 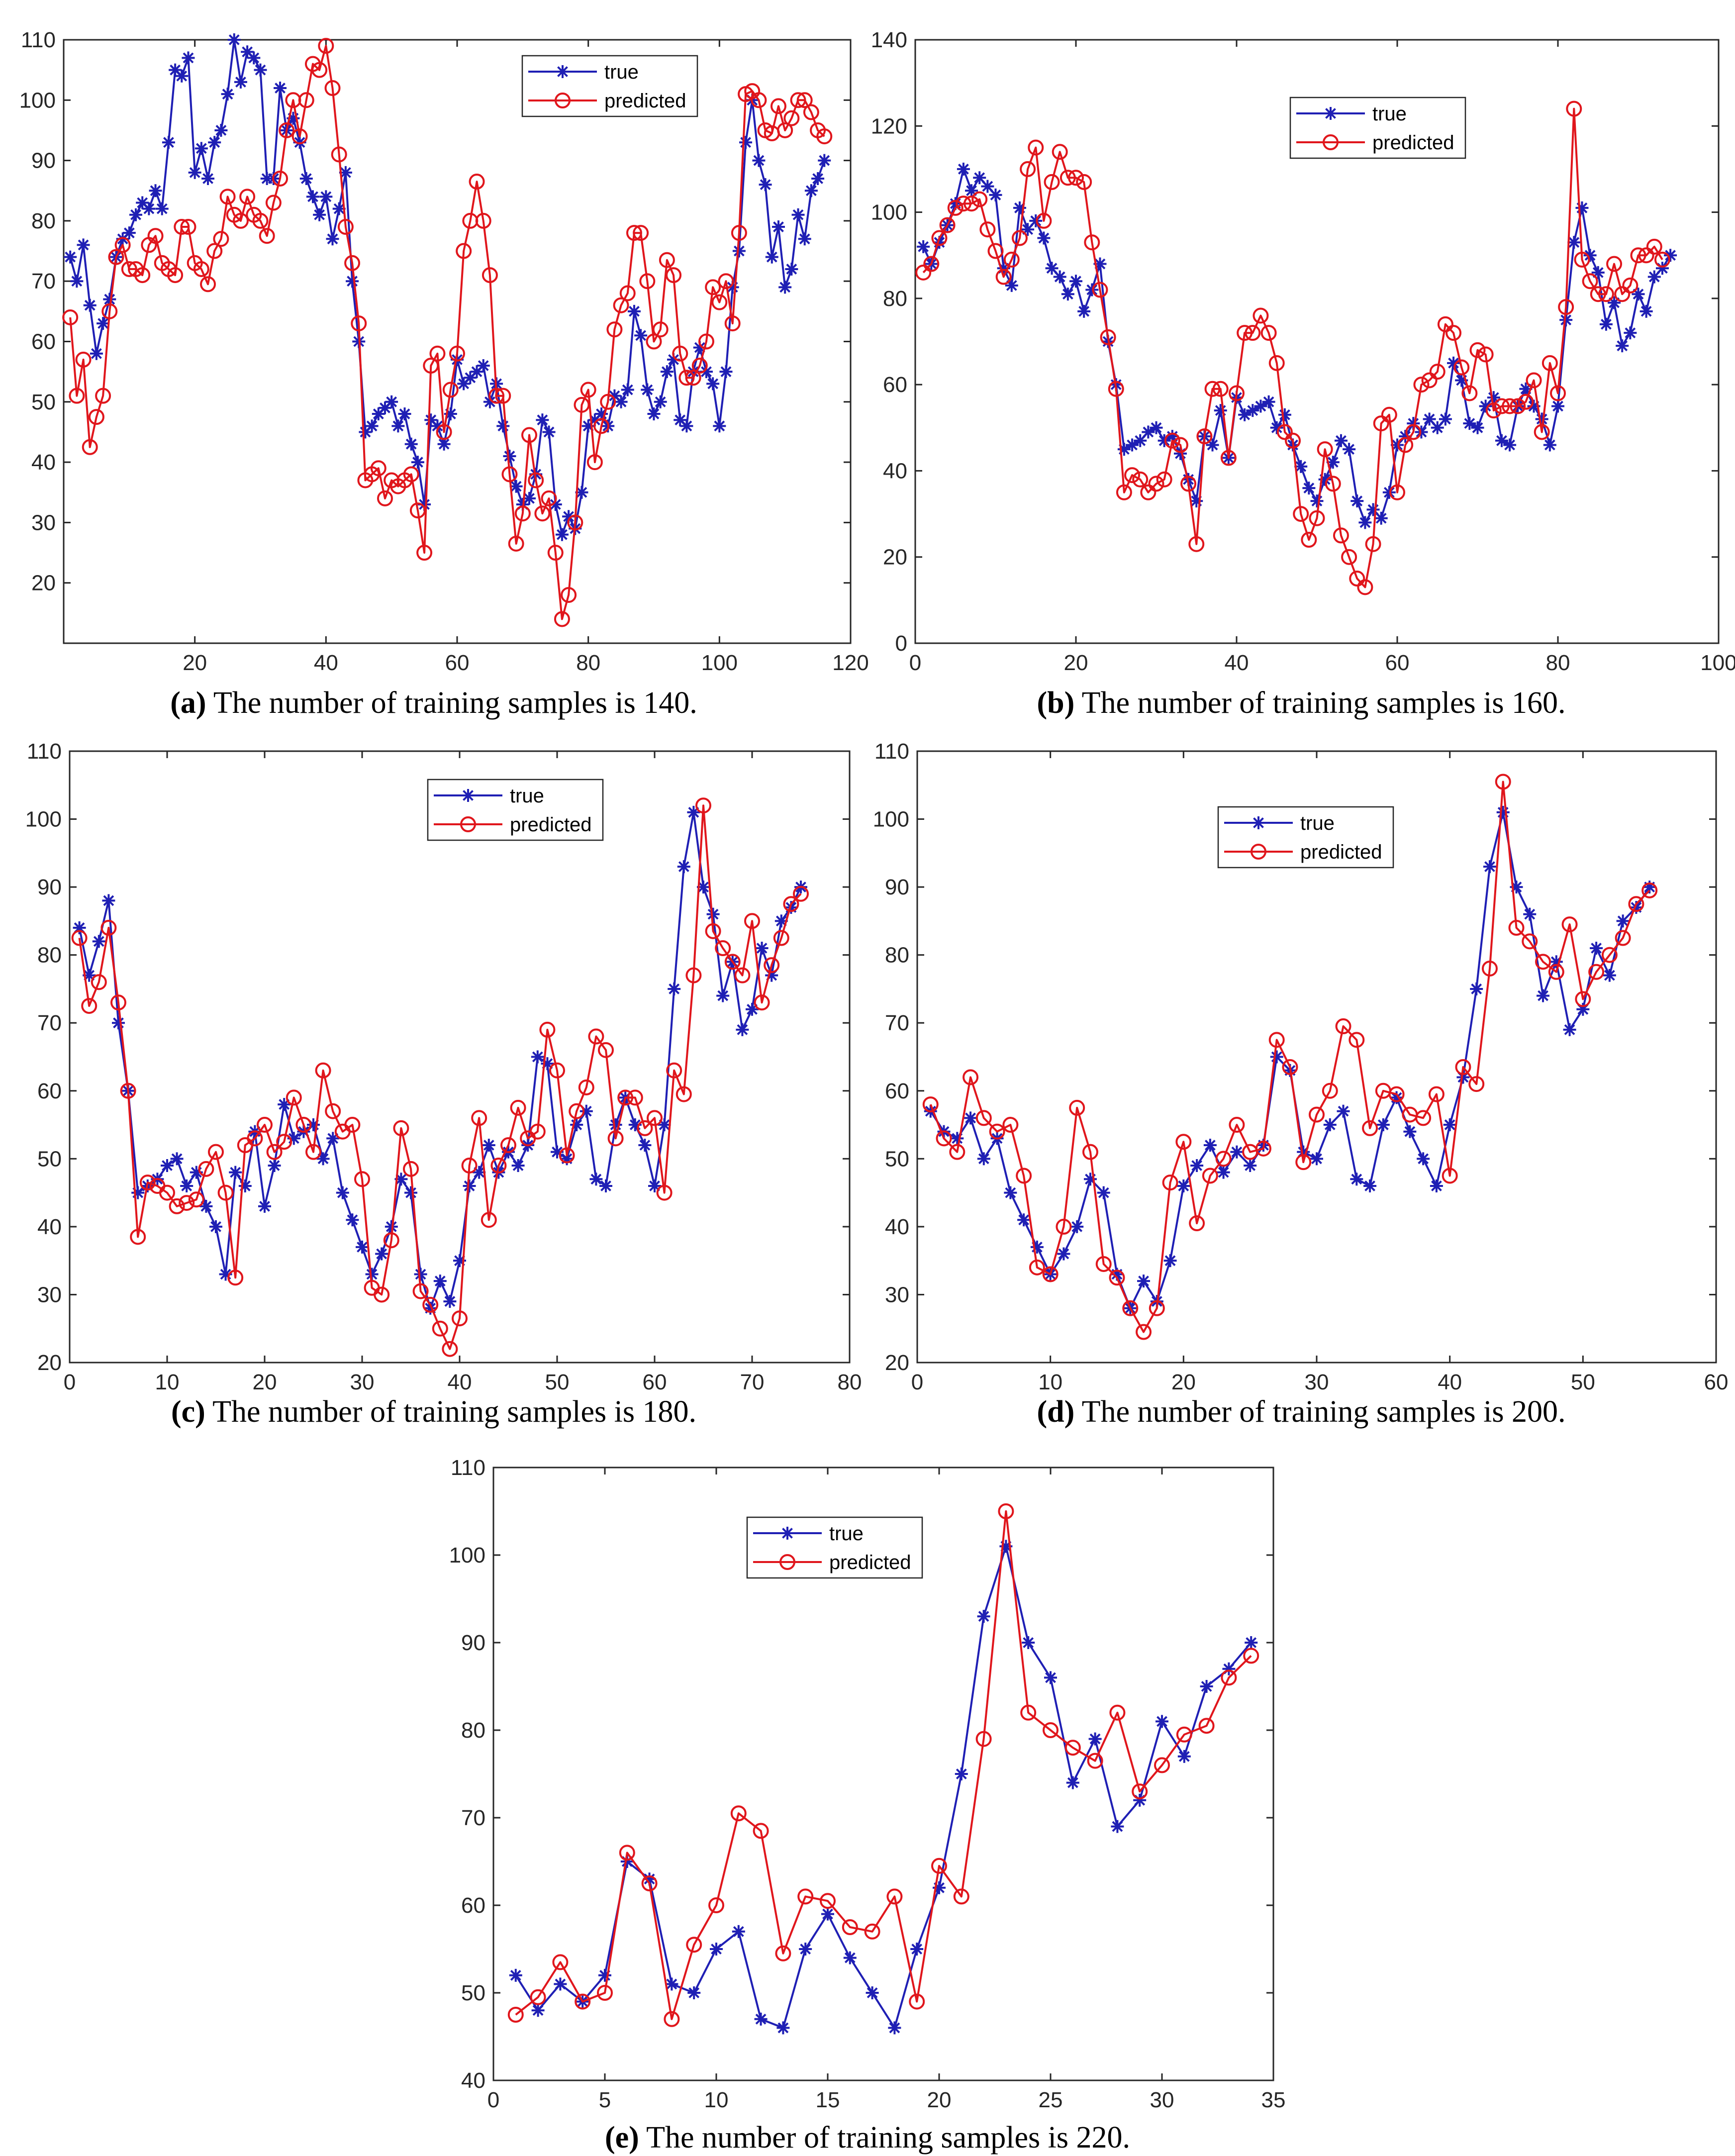 What do you see at coordinates (43, 342) in the screenshot?
I see `y-tick-label: 60` at bounding box center [43, 342].